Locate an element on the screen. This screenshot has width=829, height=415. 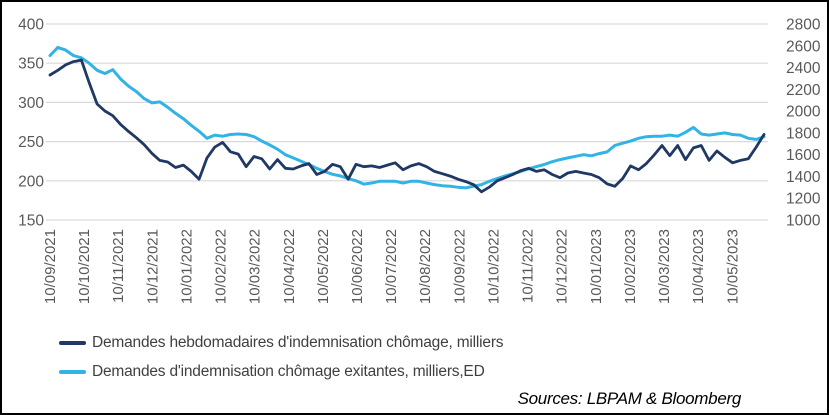
x-axis-label: 10/10/2022 is located at coordinates (494, 266).